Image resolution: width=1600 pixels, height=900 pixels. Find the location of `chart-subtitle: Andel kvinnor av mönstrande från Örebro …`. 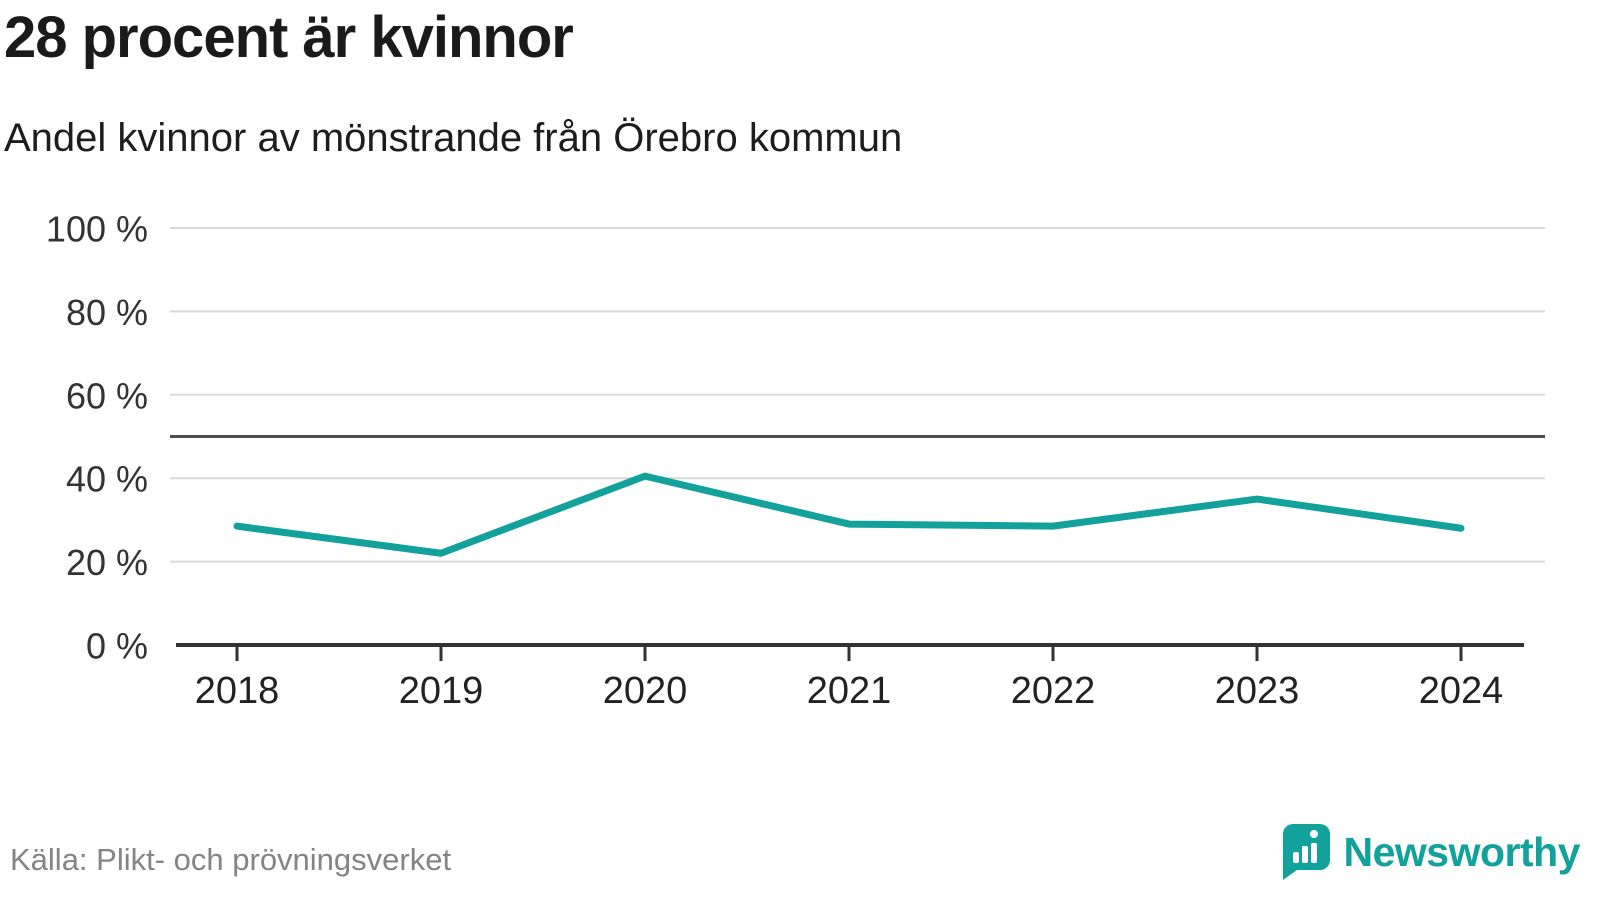

chart-subtitle: Andel kvinnor av mönstrande från Örebro … is located at coordinates (453, 138).